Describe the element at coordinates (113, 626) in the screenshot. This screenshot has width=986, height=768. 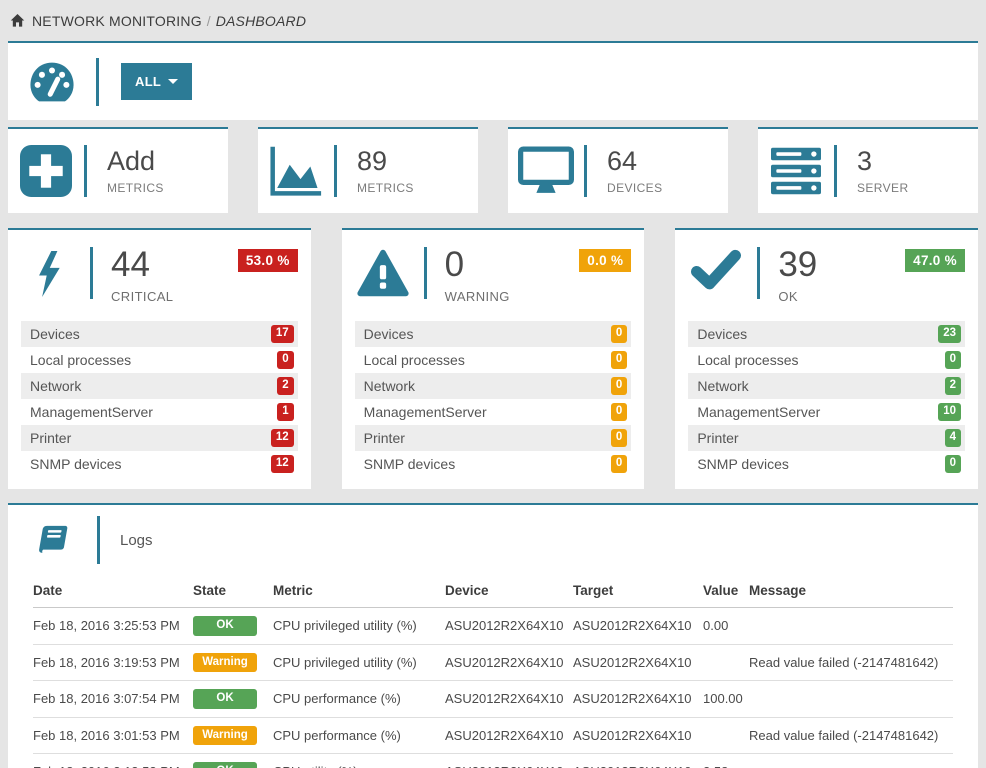
I see `log-date: Feb 18, 2016 3:25:53 PM` at that location.